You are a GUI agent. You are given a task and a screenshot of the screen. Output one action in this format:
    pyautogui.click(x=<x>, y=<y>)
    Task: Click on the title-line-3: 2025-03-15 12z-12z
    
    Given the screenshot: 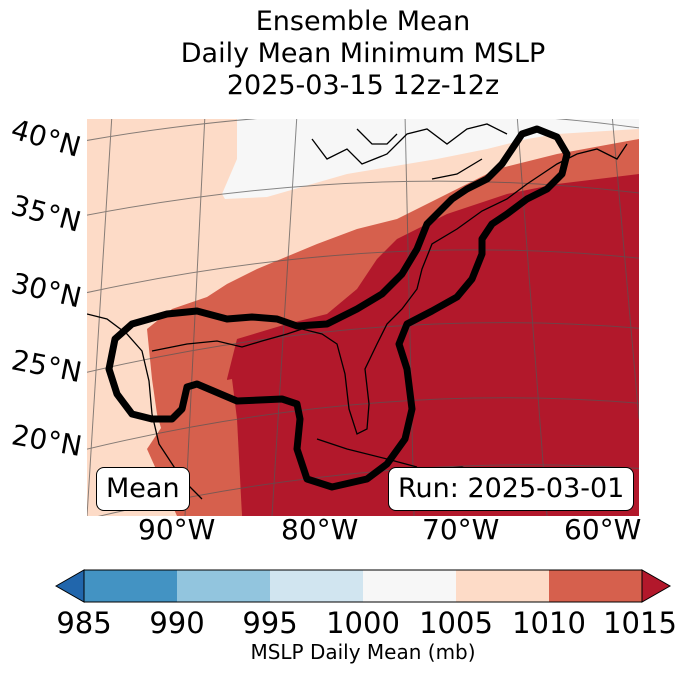 What is the action you would take?
    pyautogui.click(x=363, y=85)
    